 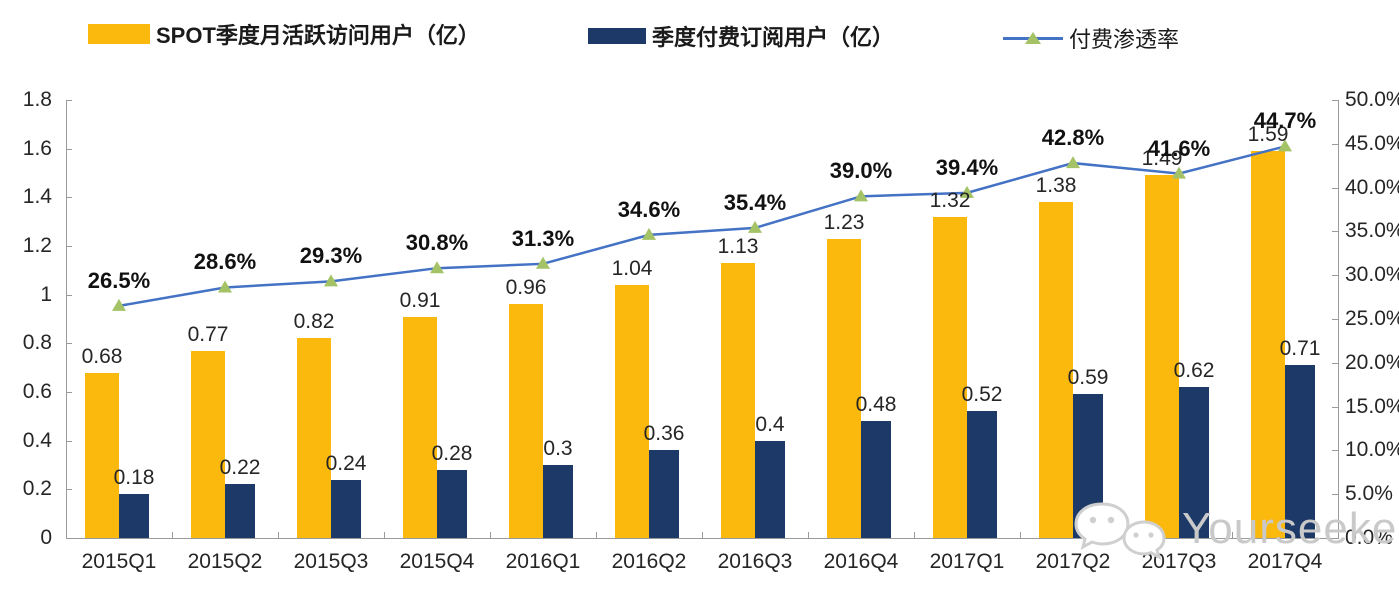 I want to click on y-axis-left-label: 0, so click(x=46, y=537).